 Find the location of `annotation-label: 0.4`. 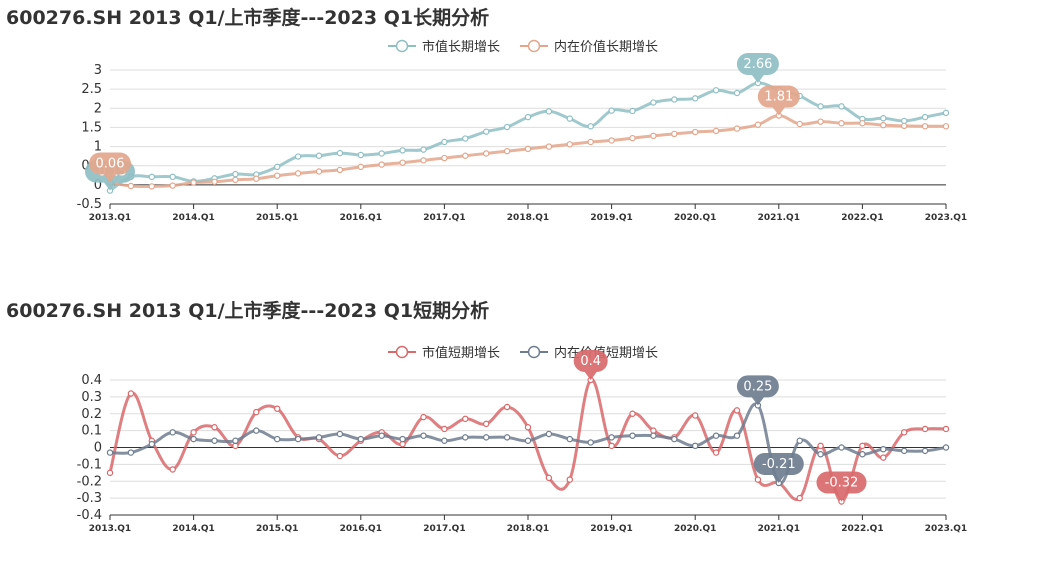

annotation-label: 0.4 is located at coordinates (590, 361).